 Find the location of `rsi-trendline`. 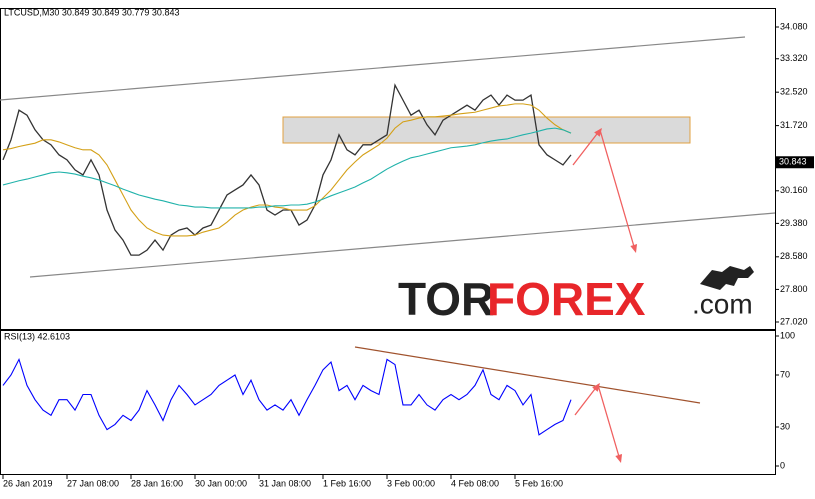

rsi-trendline is located at coordinates (527, 375).